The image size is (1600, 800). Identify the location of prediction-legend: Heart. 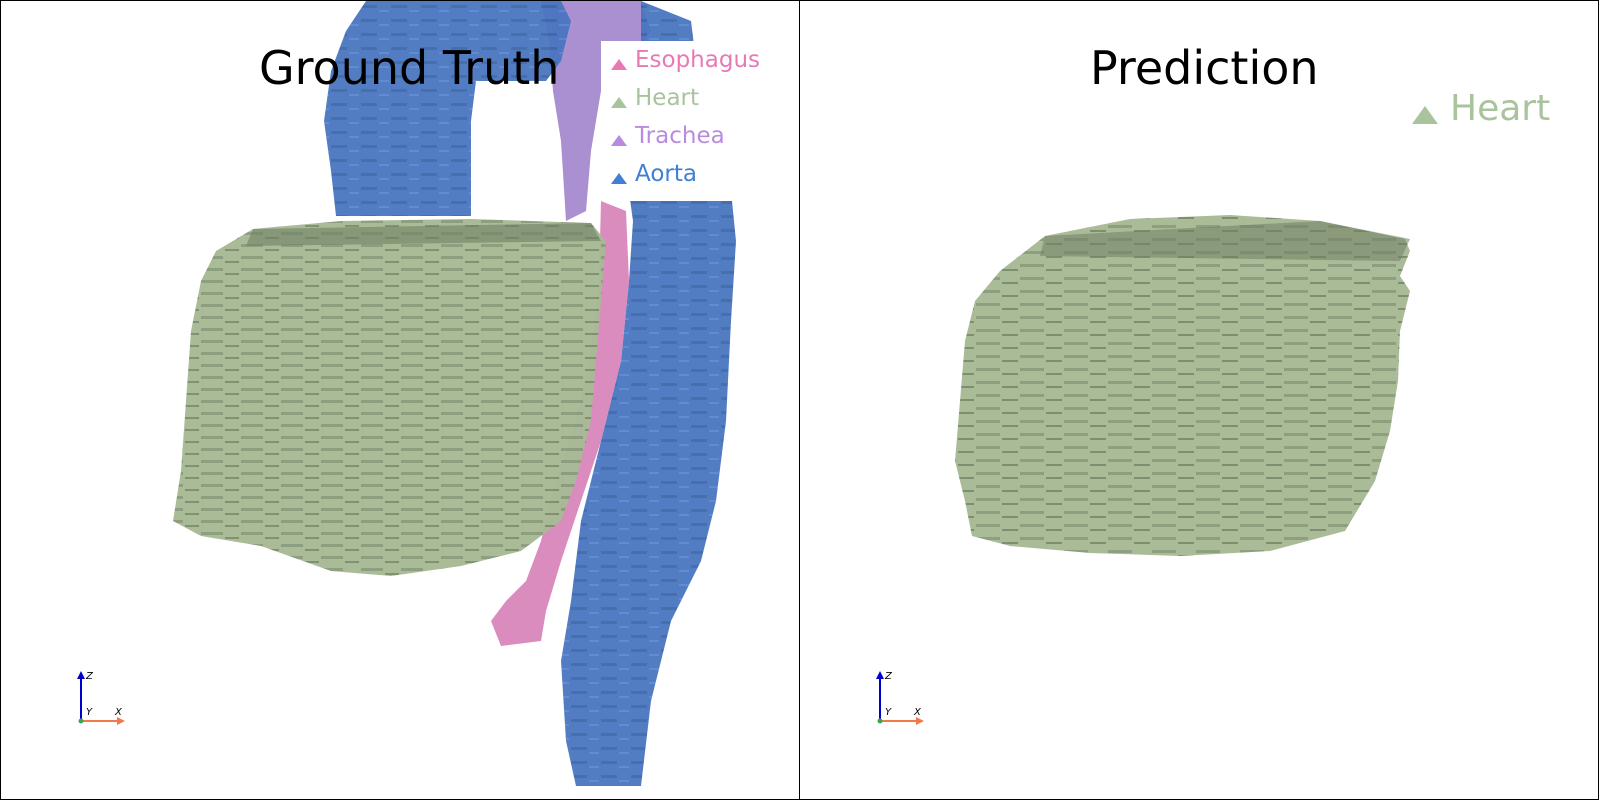
(1502, 115).